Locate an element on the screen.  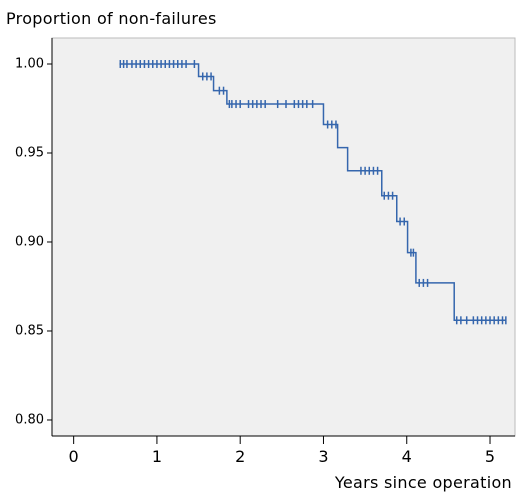
y-tick-label: 0.85 is located at coordinates (29, 330).